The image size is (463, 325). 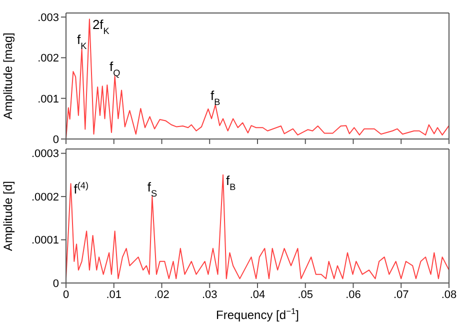 What do you see at coordinates (8, 76) in the screenshot?
I see `y-axis-title: Amplitude [mag]` at bounding box center [8, 76].